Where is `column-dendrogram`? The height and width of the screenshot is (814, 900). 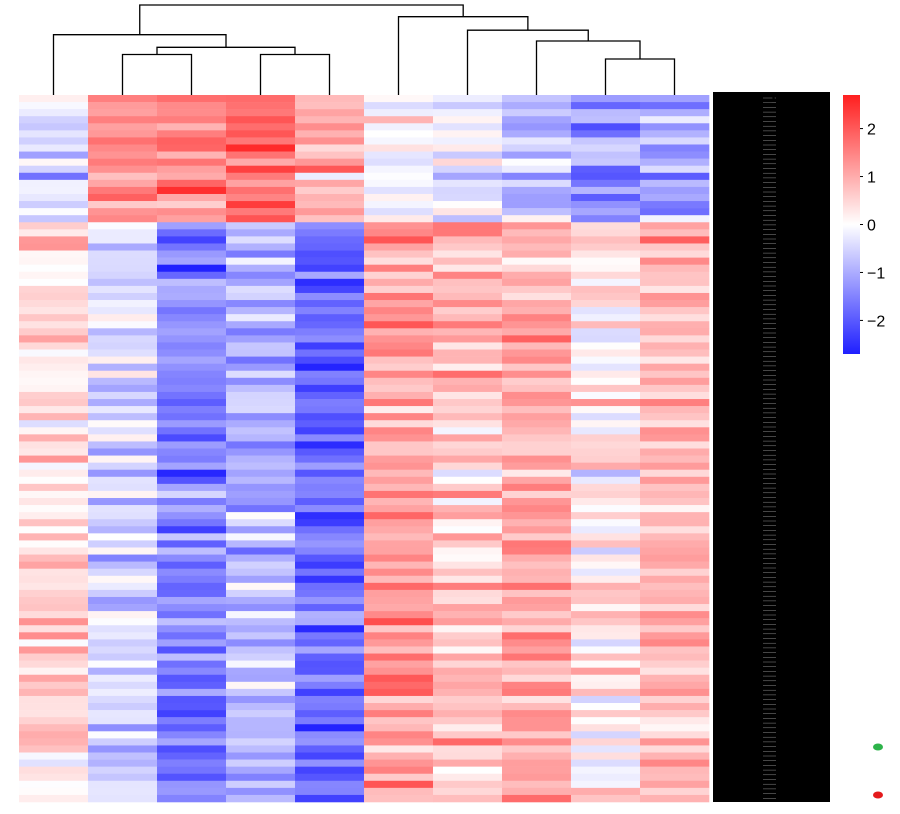
column-dendrogram is located at coordinates (364, 49).